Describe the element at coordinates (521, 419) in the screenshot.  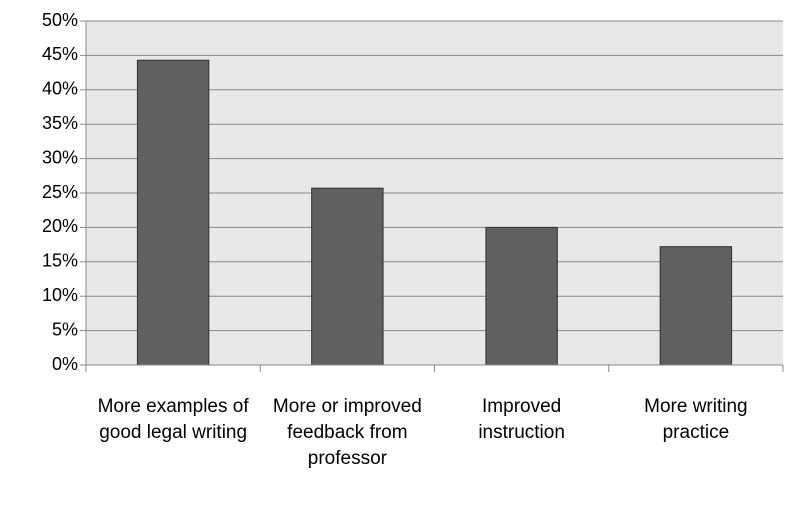
I see `x-tick-label: Improved instruction` at that location.